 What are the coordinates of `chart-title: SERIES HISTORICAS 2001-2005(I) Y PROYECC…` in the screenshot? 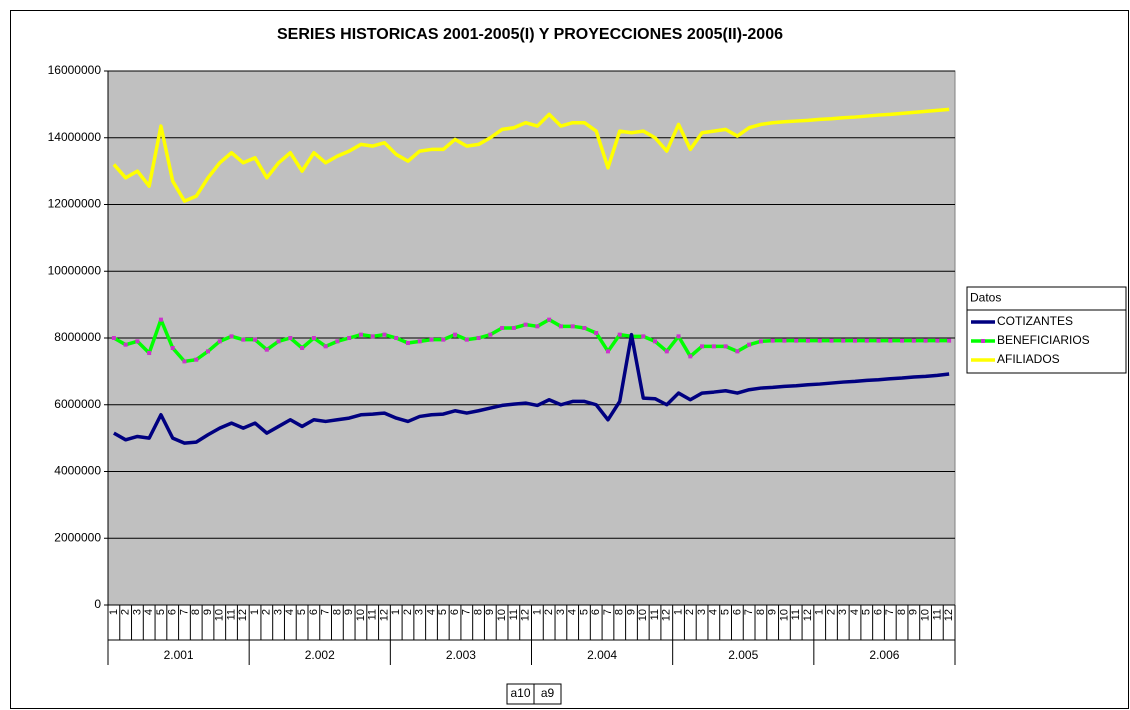 It's located at (530, 34).